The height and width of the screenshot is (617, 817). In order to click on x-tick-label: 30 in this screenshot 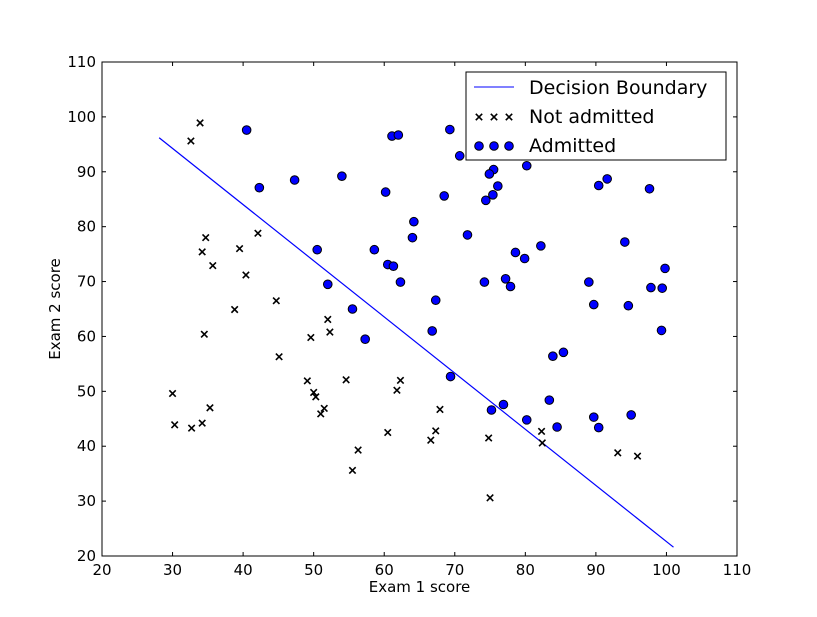, I will do `click(172, 570)`.